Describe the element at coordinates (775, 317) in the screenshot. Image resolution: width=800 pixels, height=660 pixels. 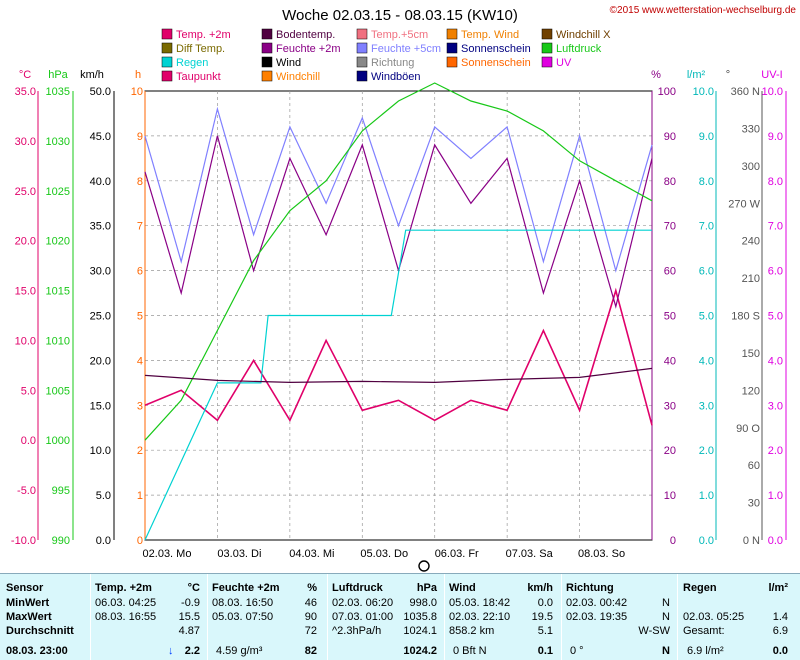
I see `tick-uv: 5.0` at that location.